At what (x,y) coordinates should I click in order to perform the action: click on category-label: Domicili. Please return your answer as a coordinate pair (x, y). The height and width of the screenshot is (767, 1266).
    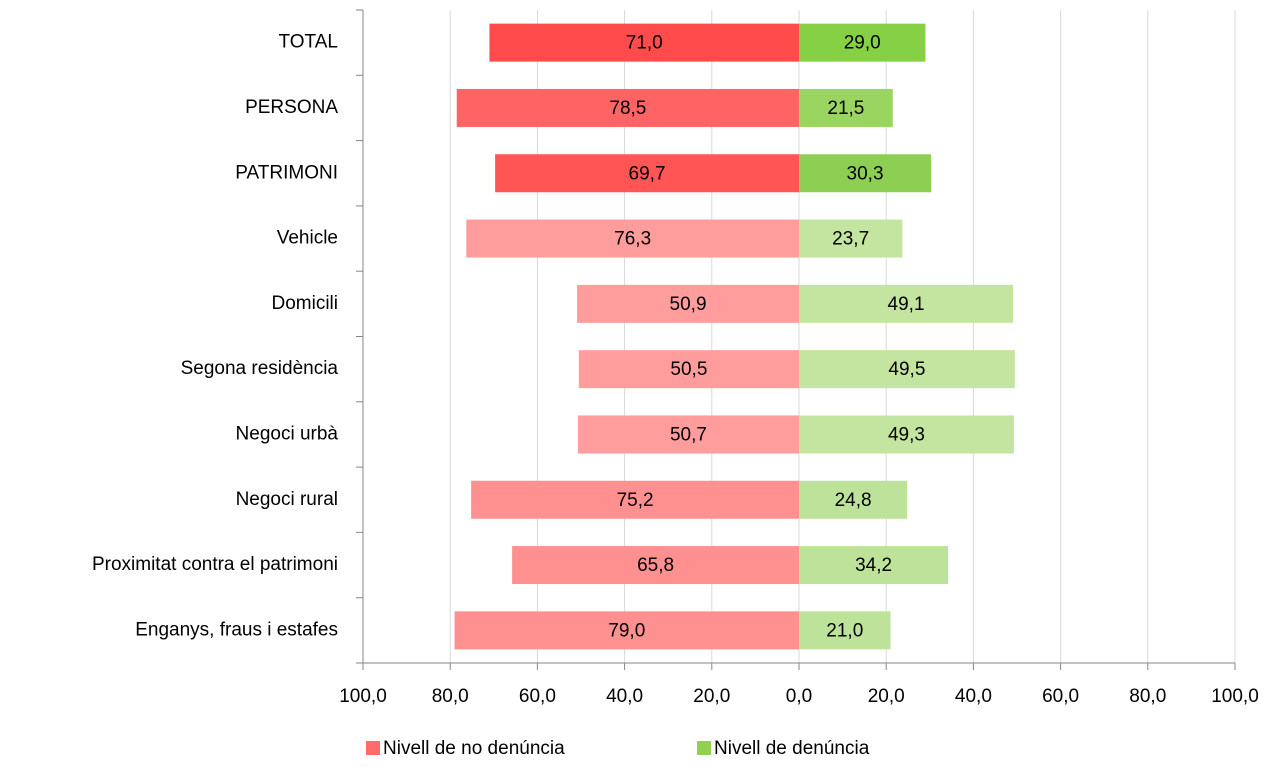
    Looking at the image, I should click on (305, 303).